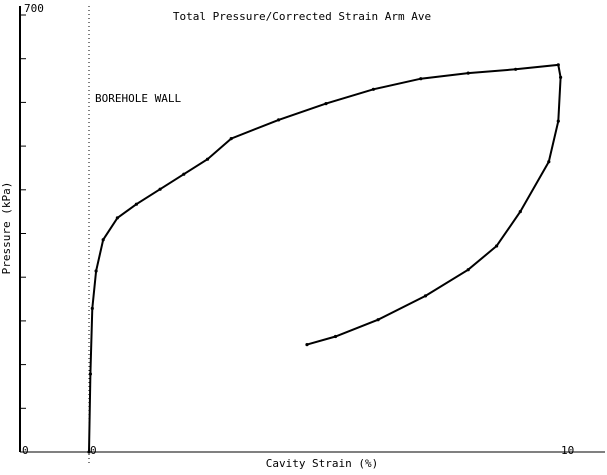 Image resolution: width=607 pixels, height=475 pixels. I want to click on y-tick-label-top: 700, so click(34, 8).